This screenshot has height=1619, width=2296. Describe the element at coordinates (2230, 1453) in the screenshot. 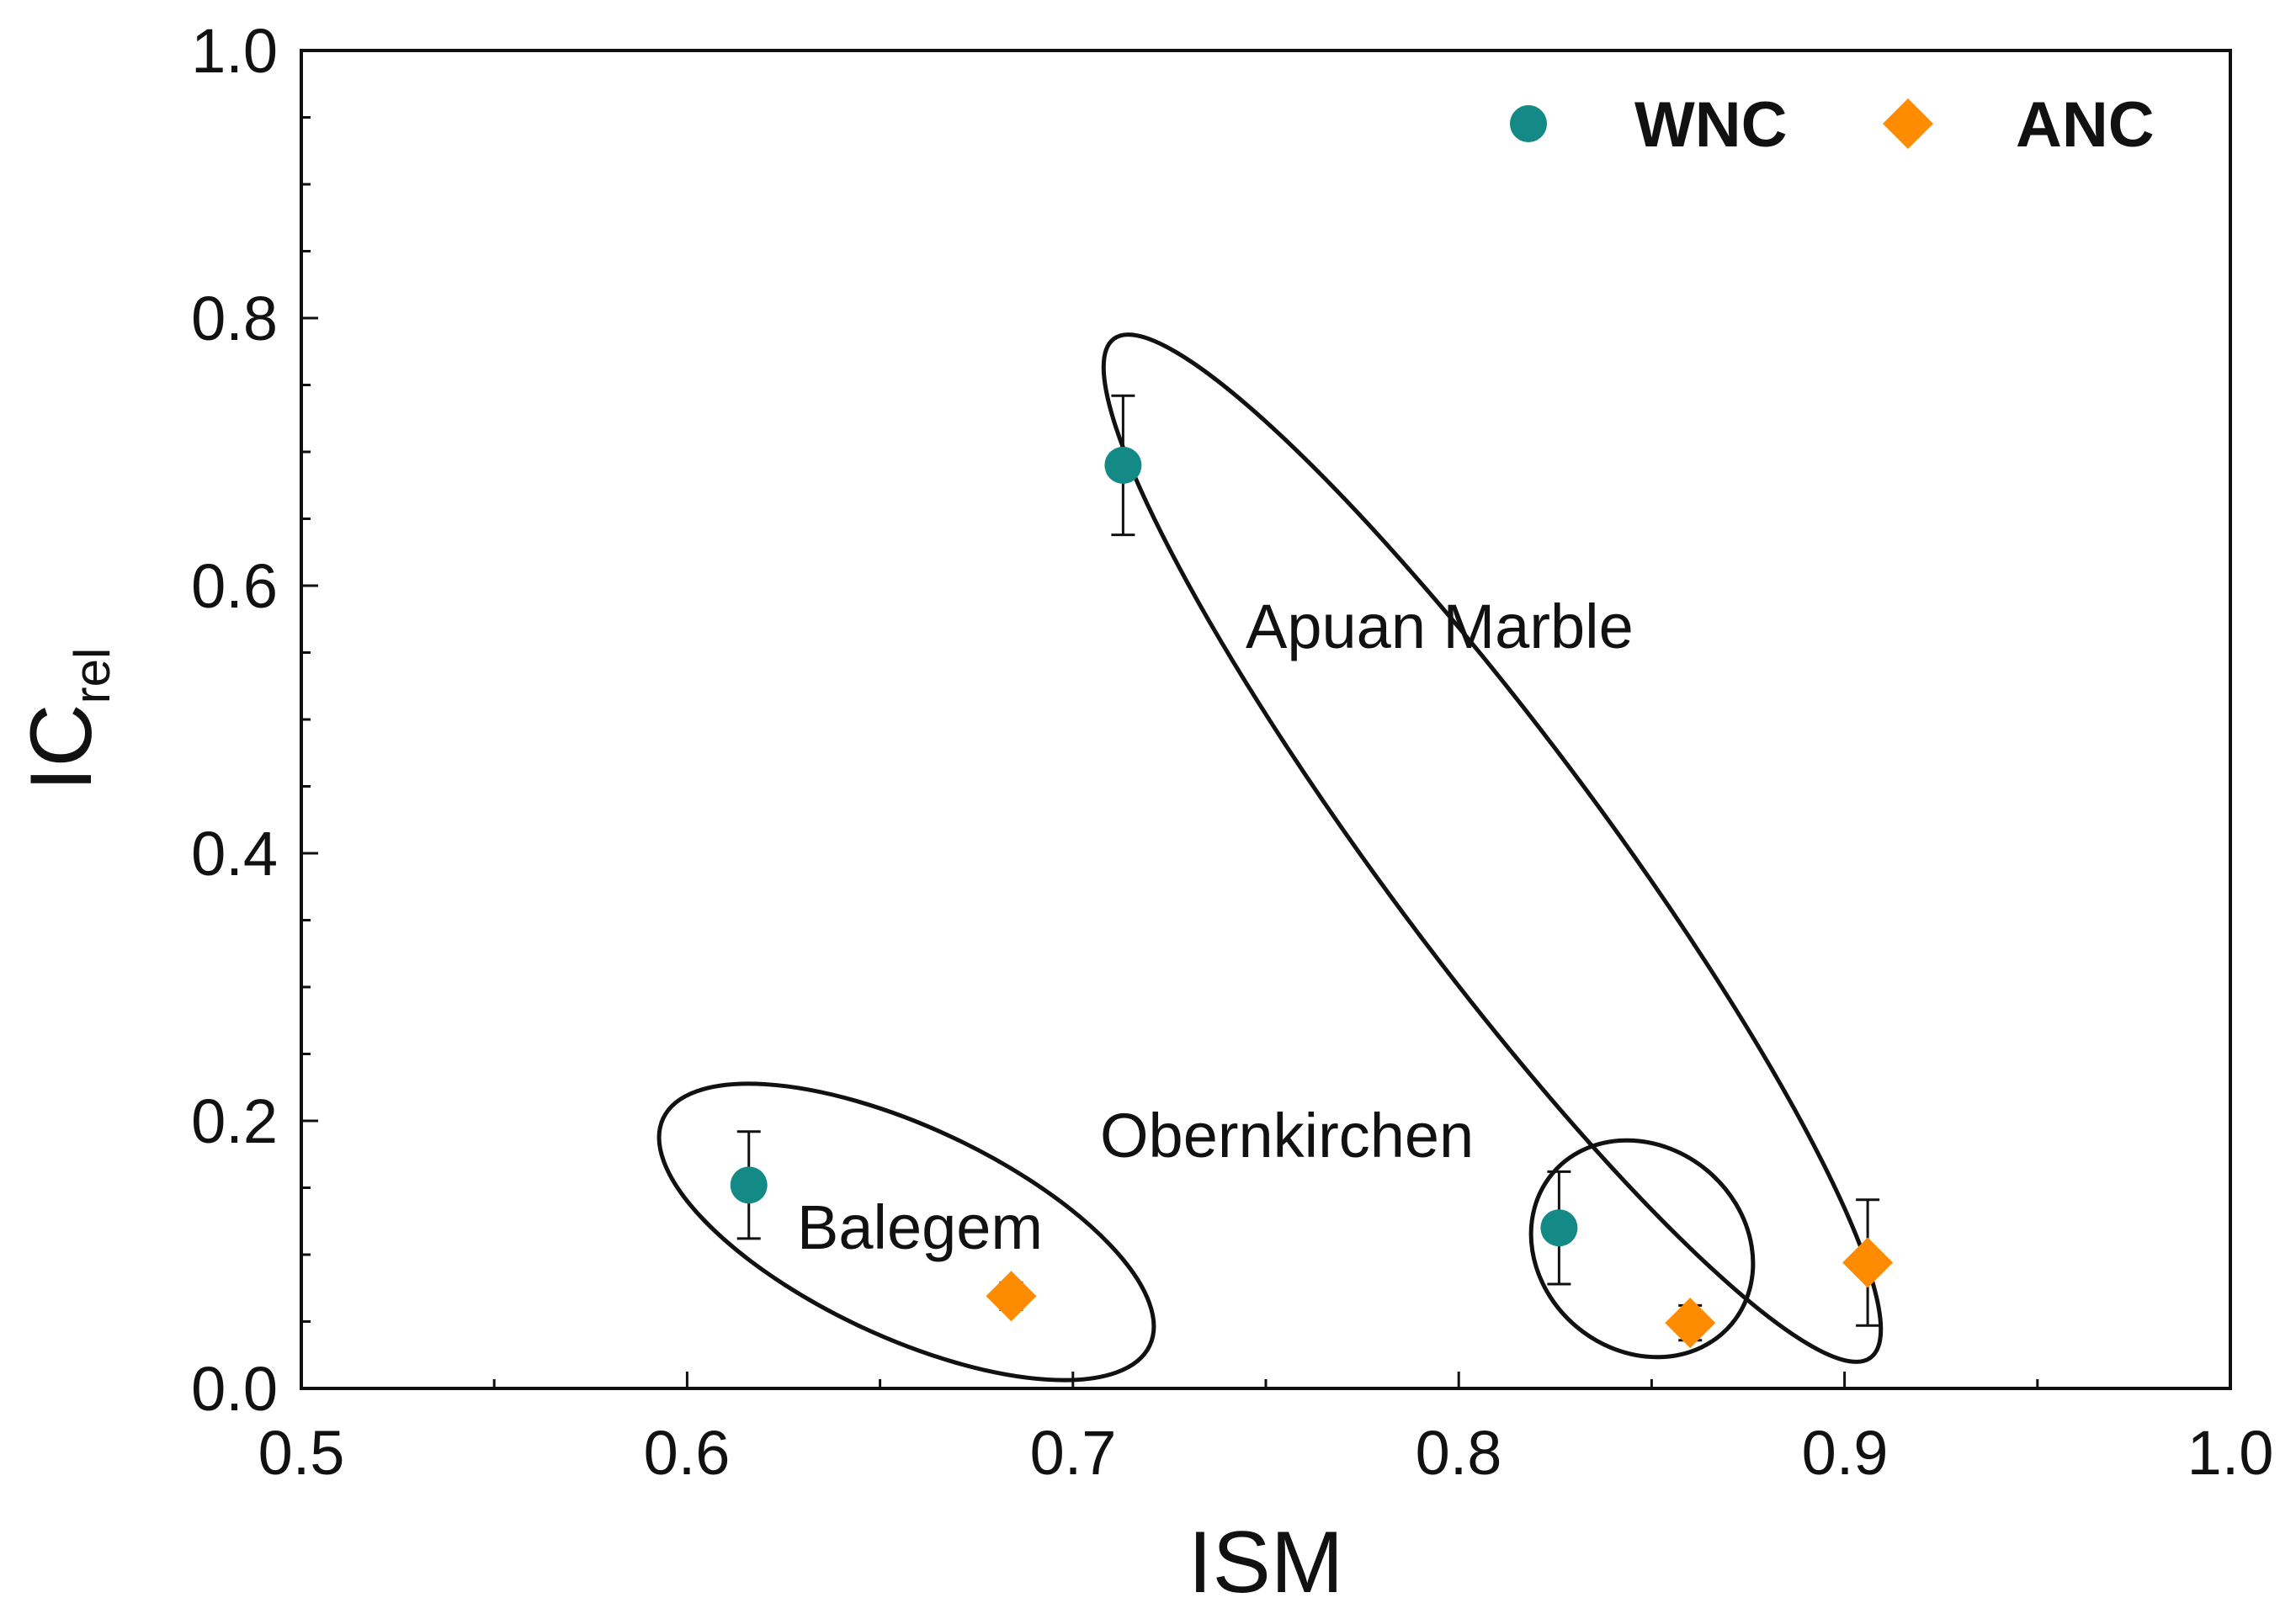

I see `x-tick-label: 1.0` at that location.